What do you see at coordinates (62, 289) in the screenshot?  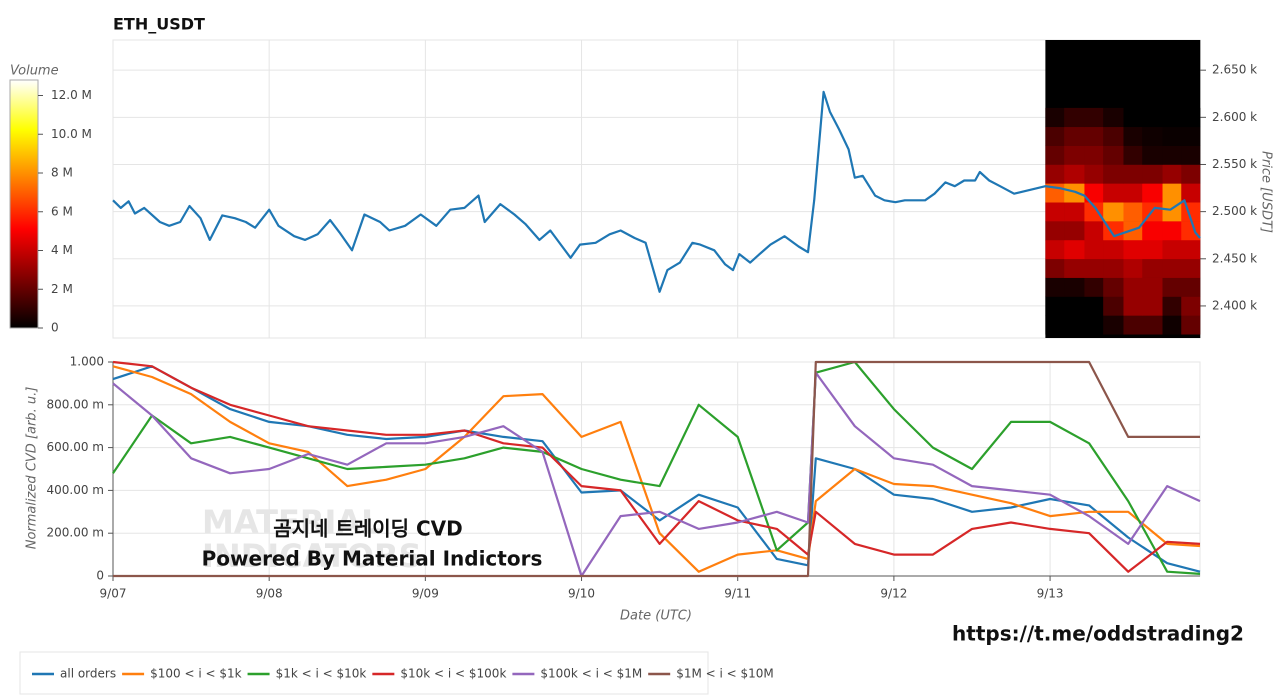 I see `colorbar-tick-label: 2 M` at bounding box center [62, 289].